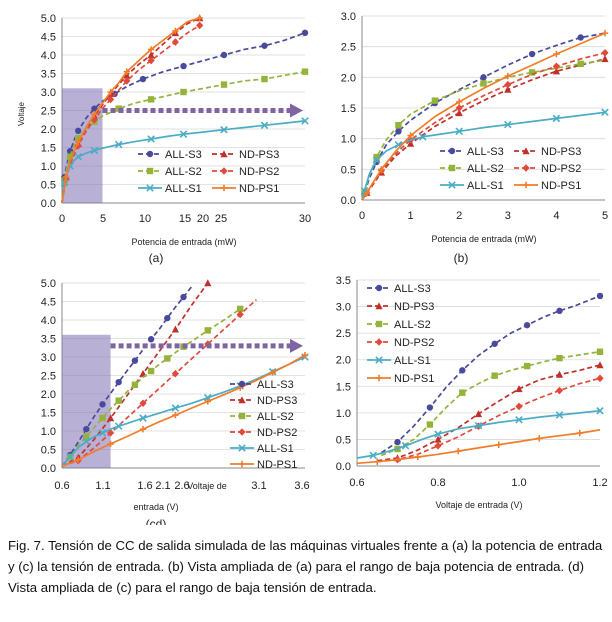  I want to click on chart-d-series-line-all-s1, so click(478, 434).